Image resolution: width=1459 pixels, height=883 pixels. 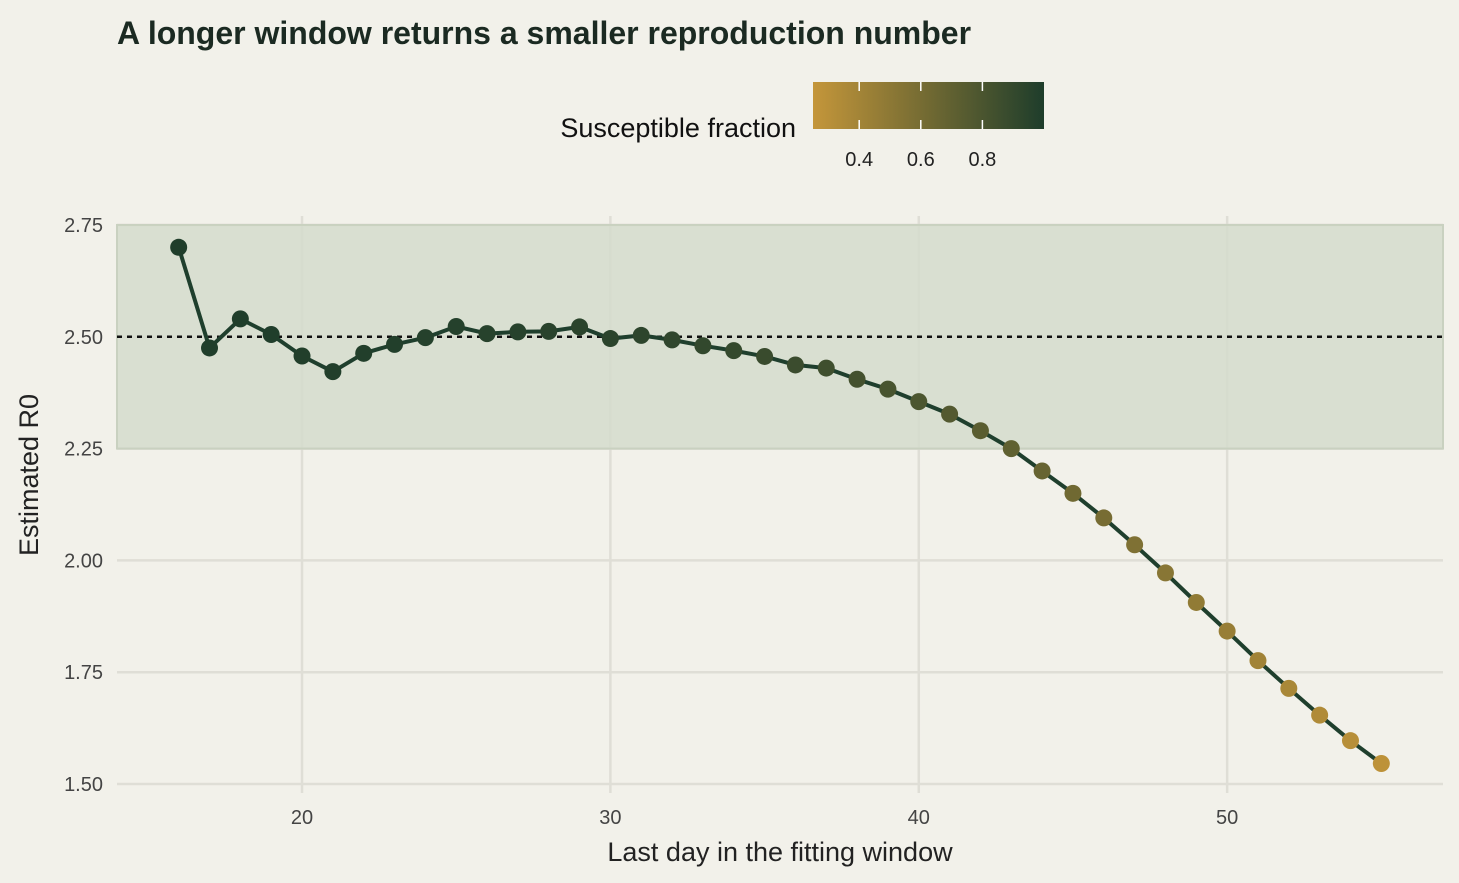 What do you see at coordinates (302, 818) in the screenshot?
I see `x-tick-label: 20` at bounding box center [302, 818].